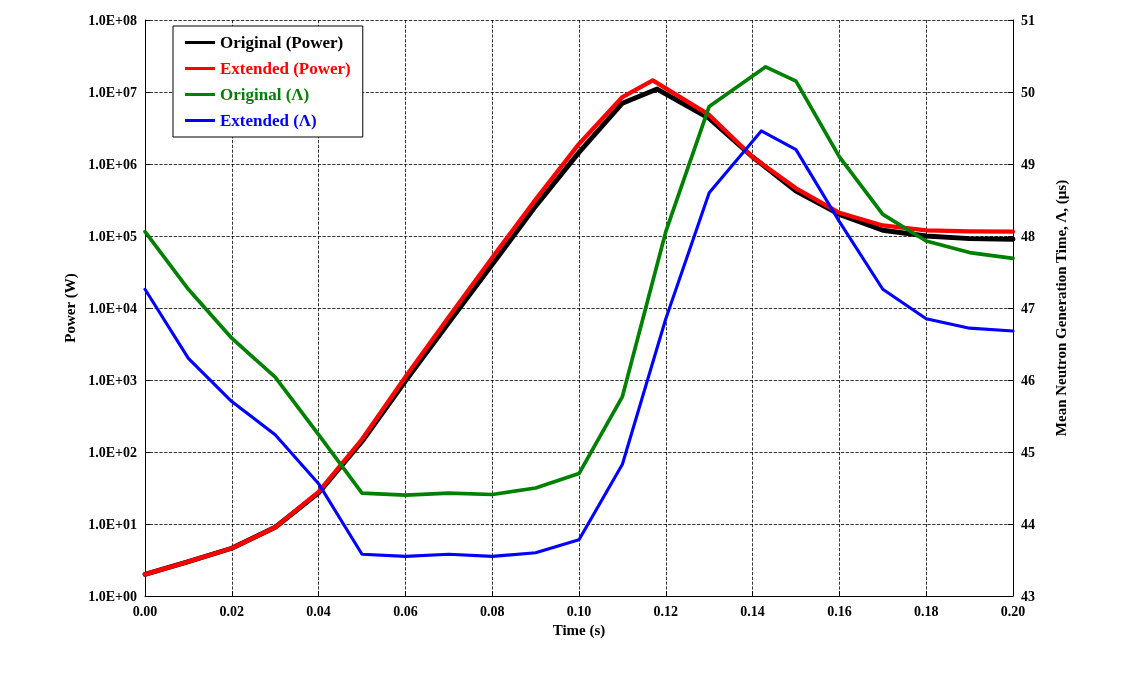 Image resolution: width=1131 pixels, height=688 pixels. I want to click on legend-label: Extended (Λ), so click(268, 120).